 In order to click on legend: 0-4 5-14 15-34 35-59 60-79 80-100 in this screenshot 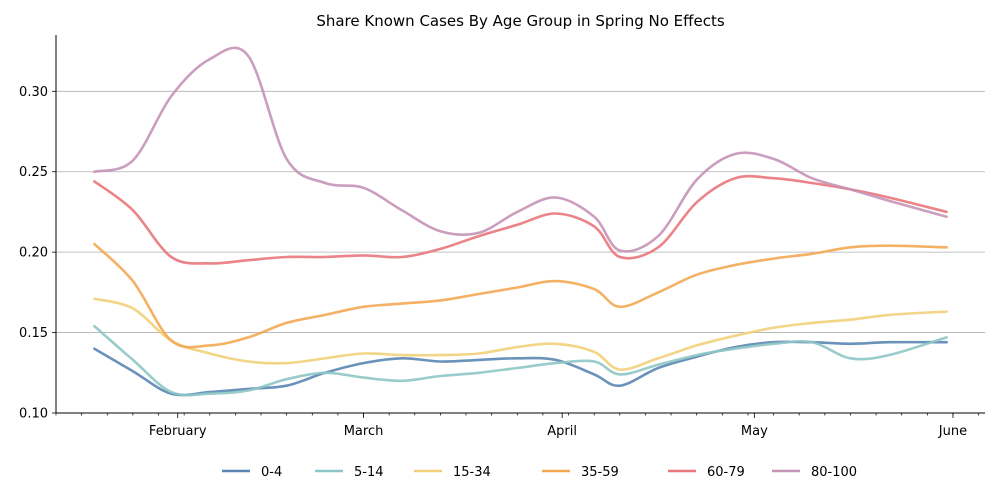, I will do `click(539, 472)`.